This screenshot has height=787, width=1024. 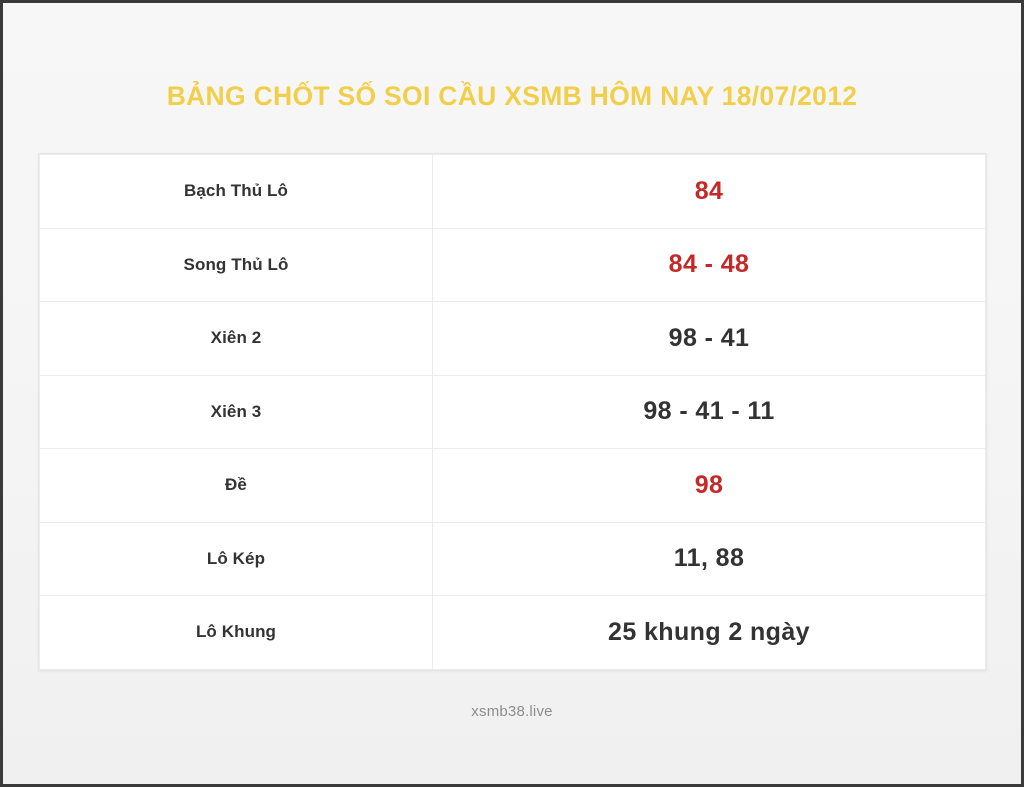 I want to click on table-row: Đề 98, so click(x=512, y=485).